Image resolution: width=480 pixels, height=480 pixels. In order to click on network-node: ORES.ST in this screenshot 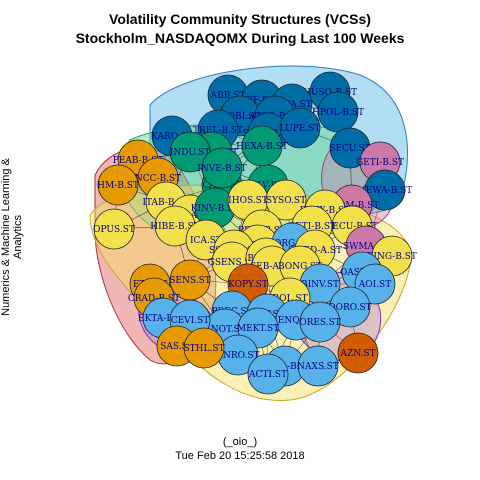, I will do `click(320, 322)`.